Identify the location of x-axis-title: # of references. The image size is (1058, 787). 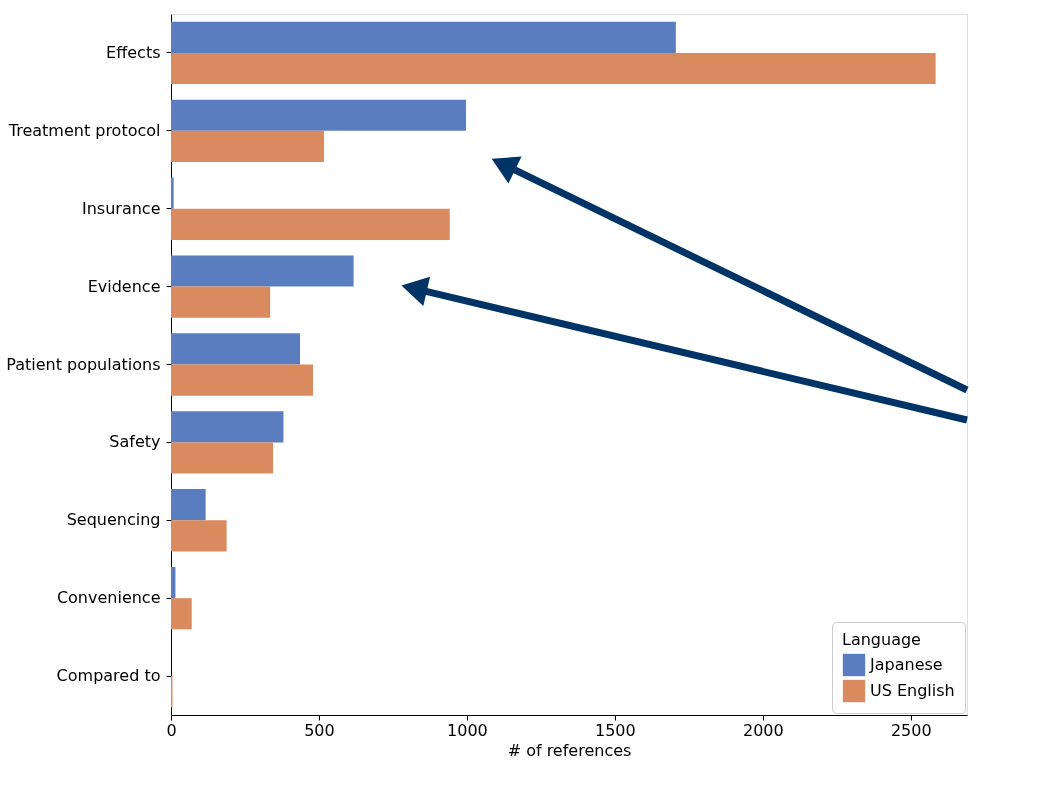
(569, 750).